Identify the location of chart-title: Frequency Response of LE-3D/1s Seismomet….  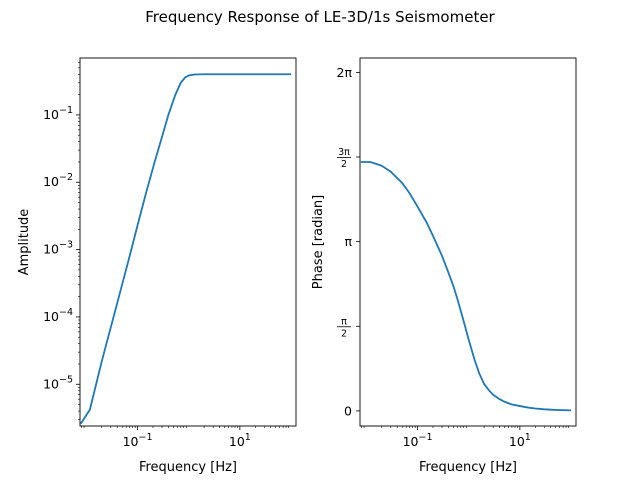
(320, 17).